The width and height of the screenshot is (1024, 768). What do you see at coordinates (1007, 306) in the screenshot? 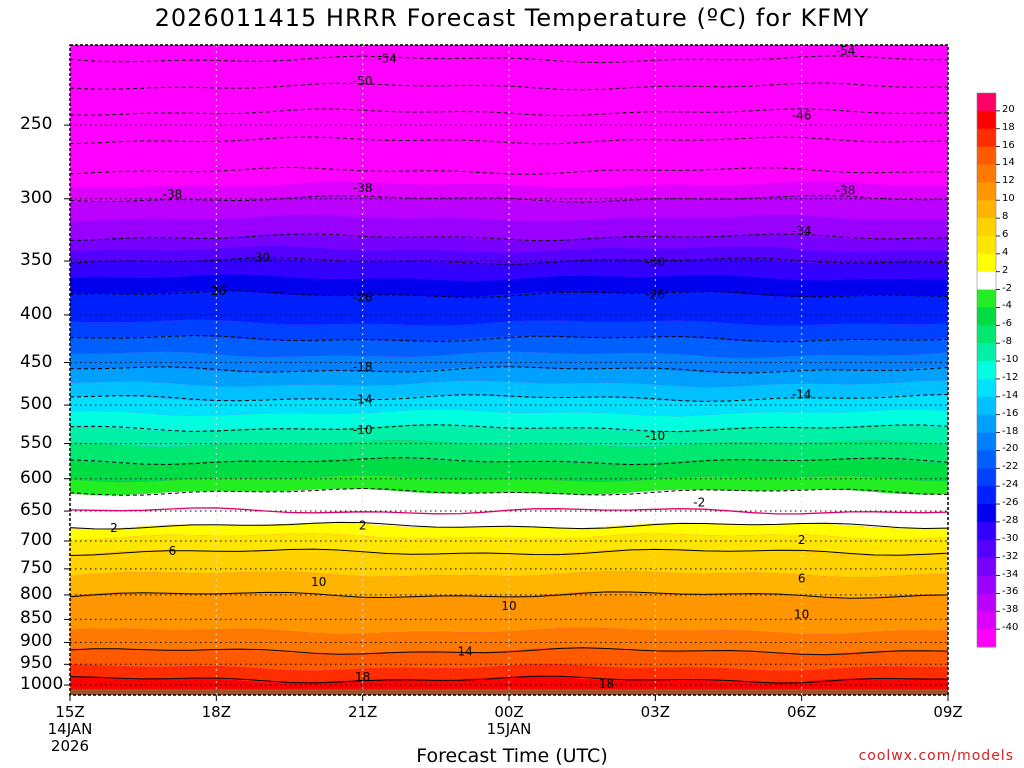
I see `colorbar-label: -4` at bounding box center [1007, 306].